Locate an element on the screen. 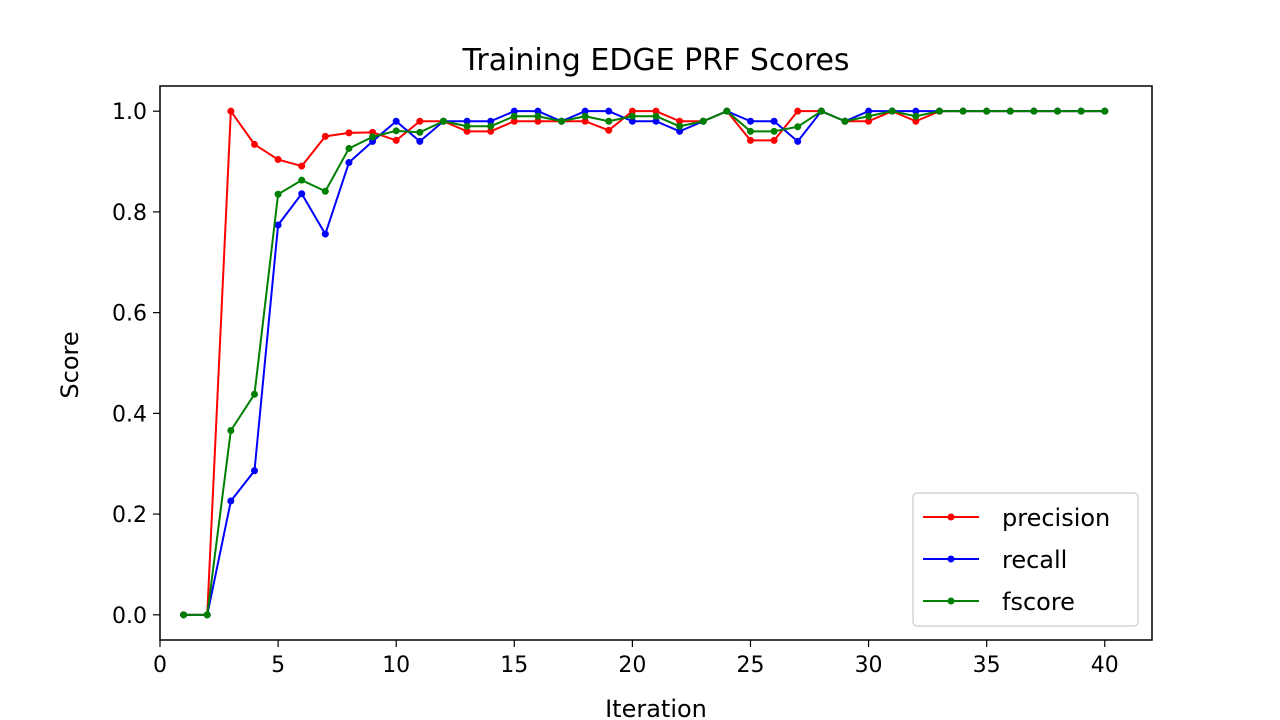 This screenshot has height=720, width=1280. x-tick-label: 35 is located at coordinates (987, 665).